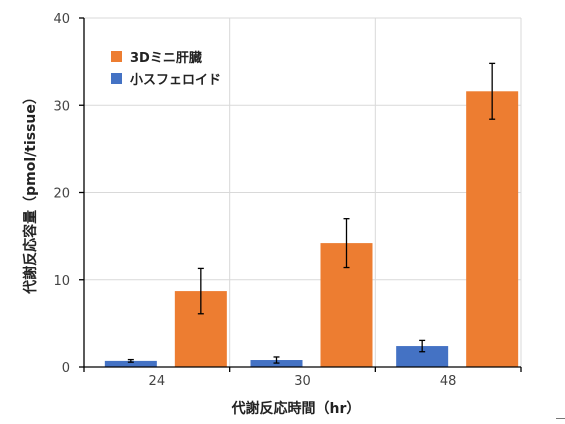 The height and width of the screenshot is (424, 565). What do you see at coordinates (166, 69) in the screenshot?
I see `legend: 3Dミニ肝臓 小スフェロイド` at bounding box center [166, 69].